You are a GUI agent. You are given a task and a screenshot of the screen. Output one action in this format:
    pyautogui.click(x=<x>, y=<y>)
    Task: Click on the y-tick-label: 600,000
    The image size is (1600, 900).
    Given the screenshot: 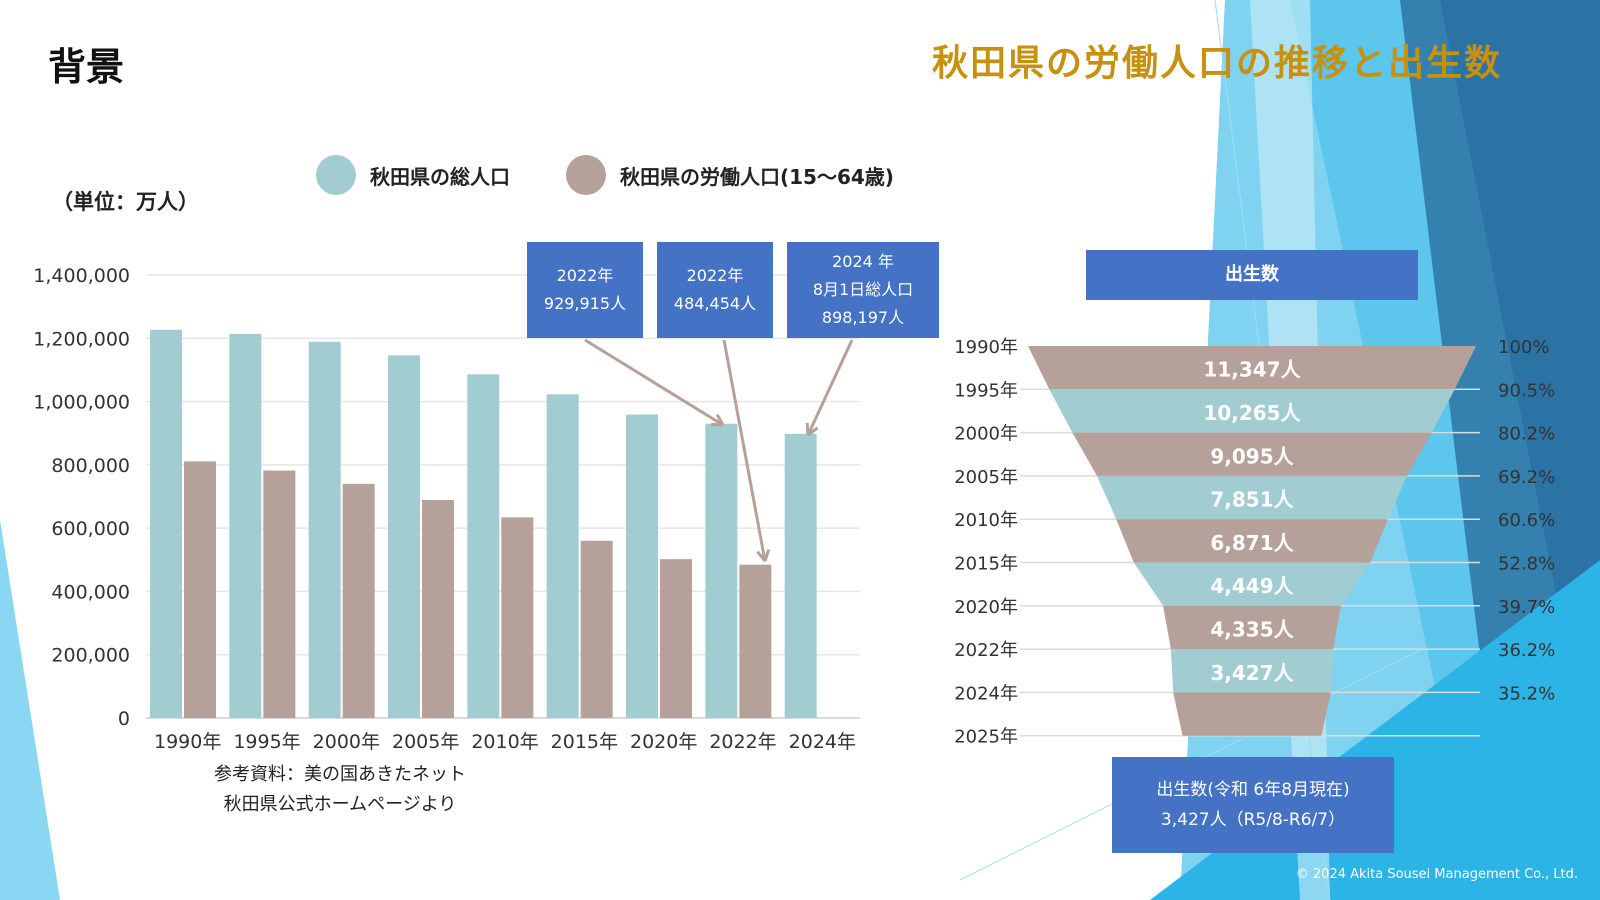 What is the action you would take?
    pyautogui.click(x=90, y=529)
    